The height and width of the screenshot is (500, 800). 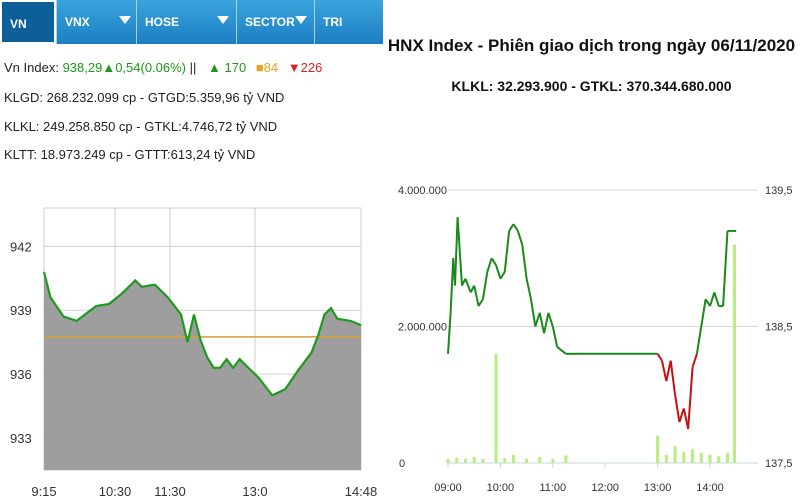 I want to click on advances-count: ▲ 170, so click(x=227, y=67).